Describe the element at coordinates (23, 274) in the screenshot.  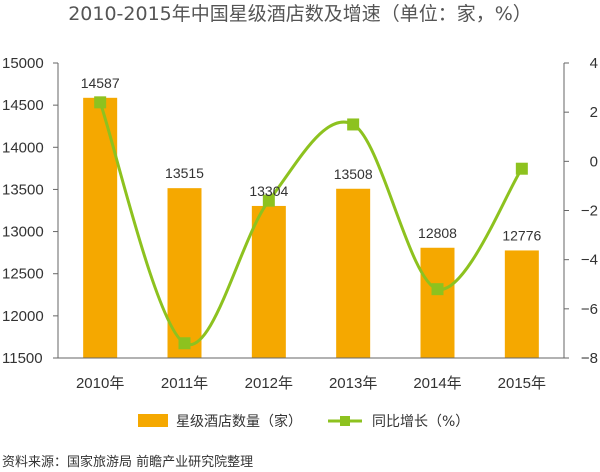
I see `left-tick-label: 12500` at that location.